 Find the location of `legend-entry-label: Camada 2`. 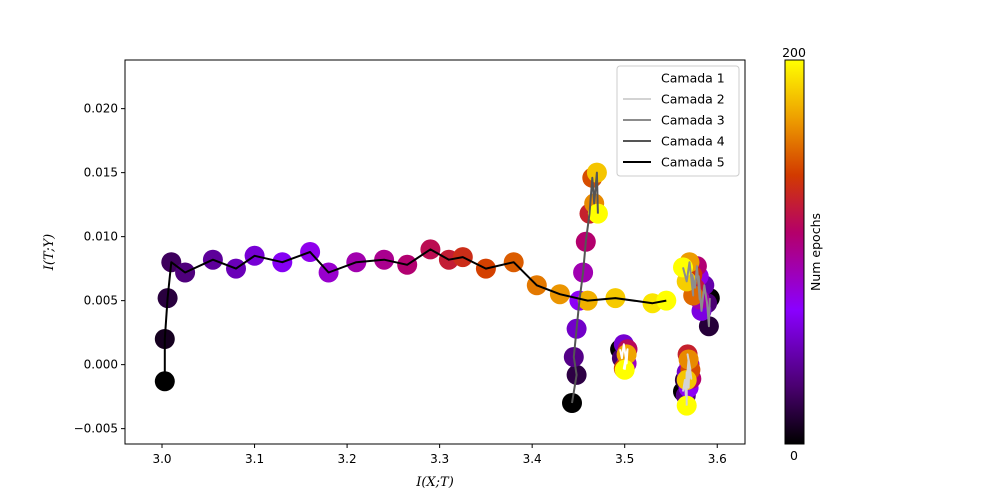

legend-entry-label: Camada 2 is located at coordinates (693, 99).